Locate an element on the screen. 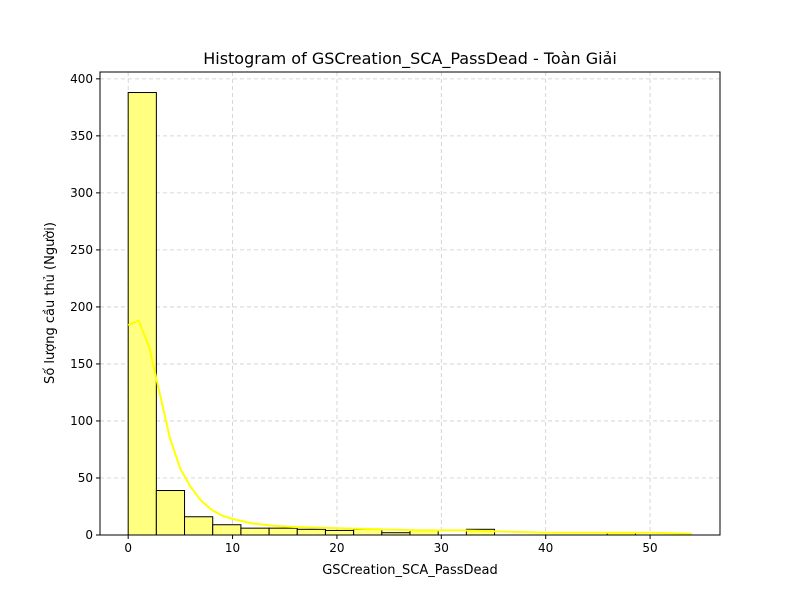  x-tick-label: 0 is located at coordinates (128, 548).